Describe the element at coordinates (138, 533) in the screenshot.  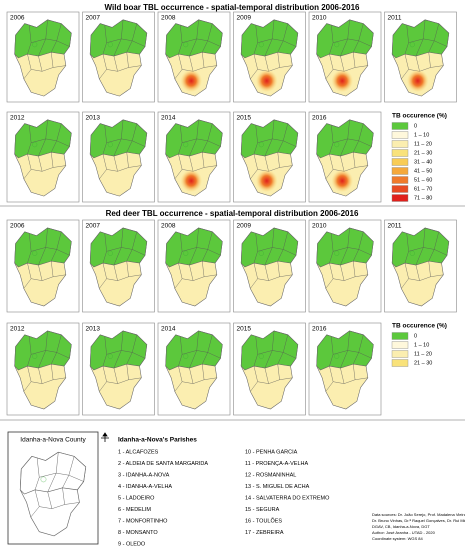
I see `parish-item: 8 - MONSANTO` at that location.